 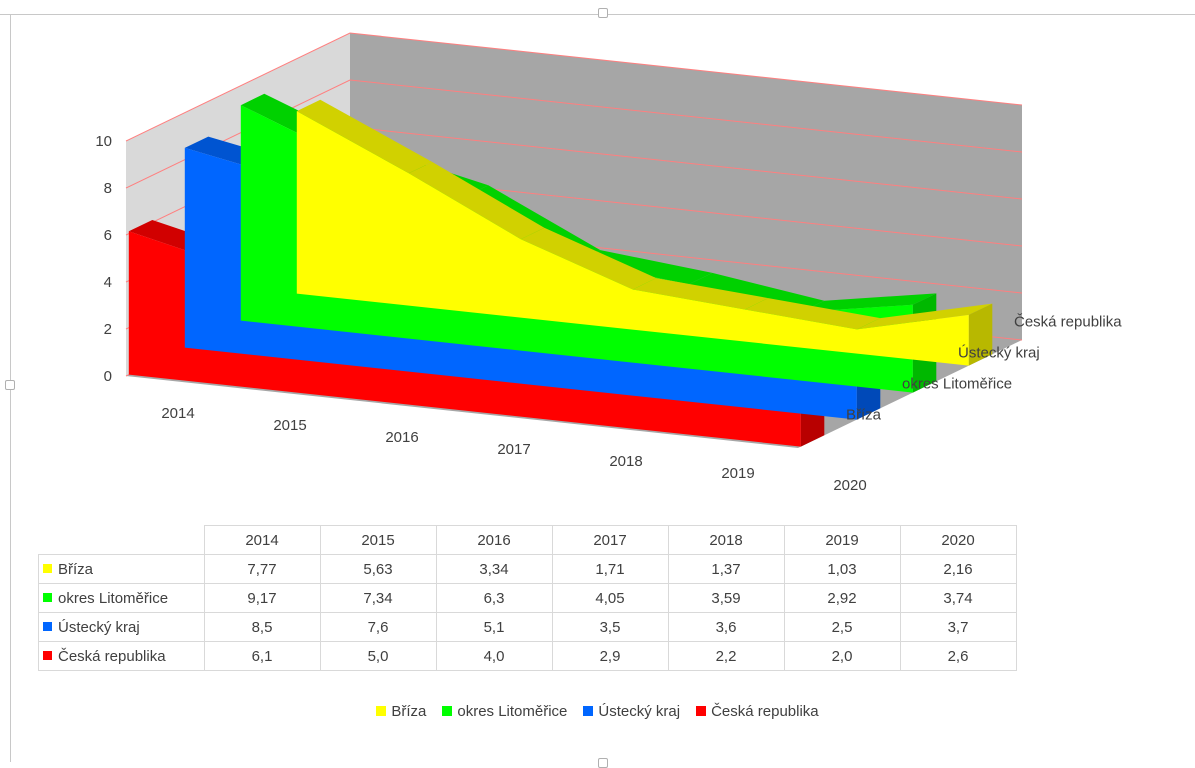 I want to click on table-cell: 2,9, so click(x=610, y=656).